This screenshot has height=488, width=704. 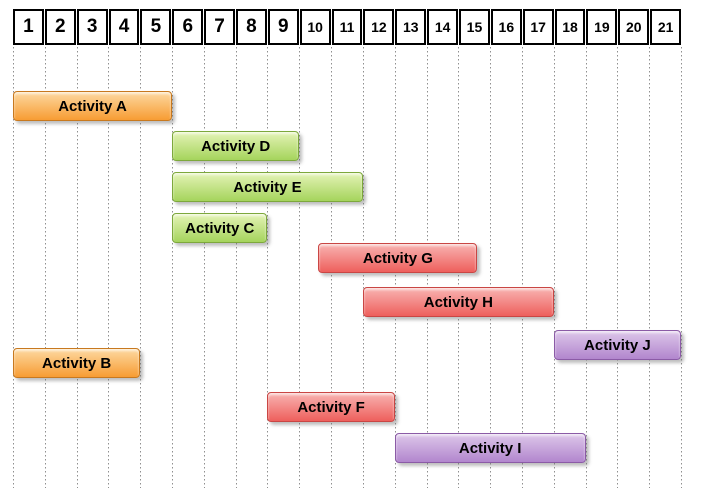 I want to click on activity-bar-h: Activity H, so click(x=458, y=302).